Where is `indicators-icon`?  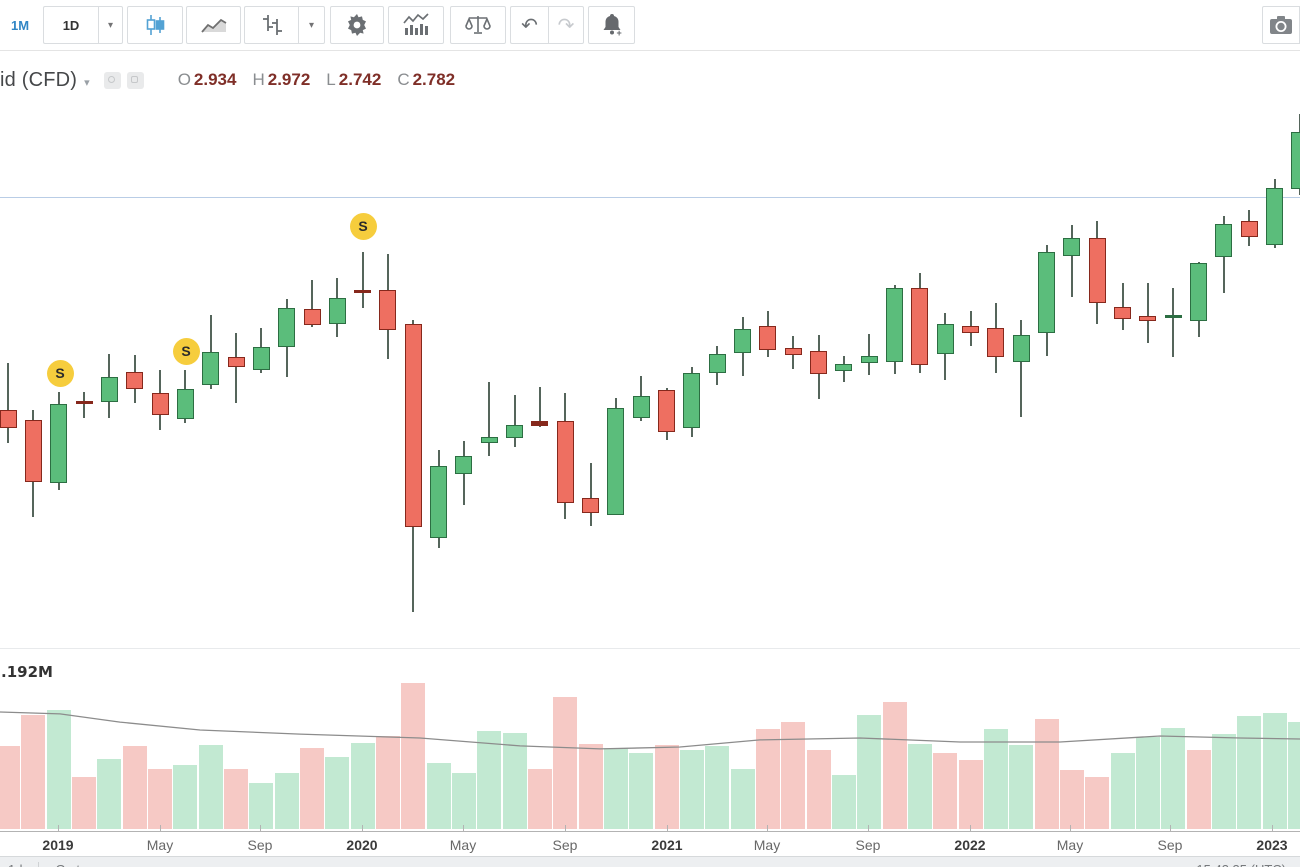 indicators-icon is located at coordinates (416, 25).